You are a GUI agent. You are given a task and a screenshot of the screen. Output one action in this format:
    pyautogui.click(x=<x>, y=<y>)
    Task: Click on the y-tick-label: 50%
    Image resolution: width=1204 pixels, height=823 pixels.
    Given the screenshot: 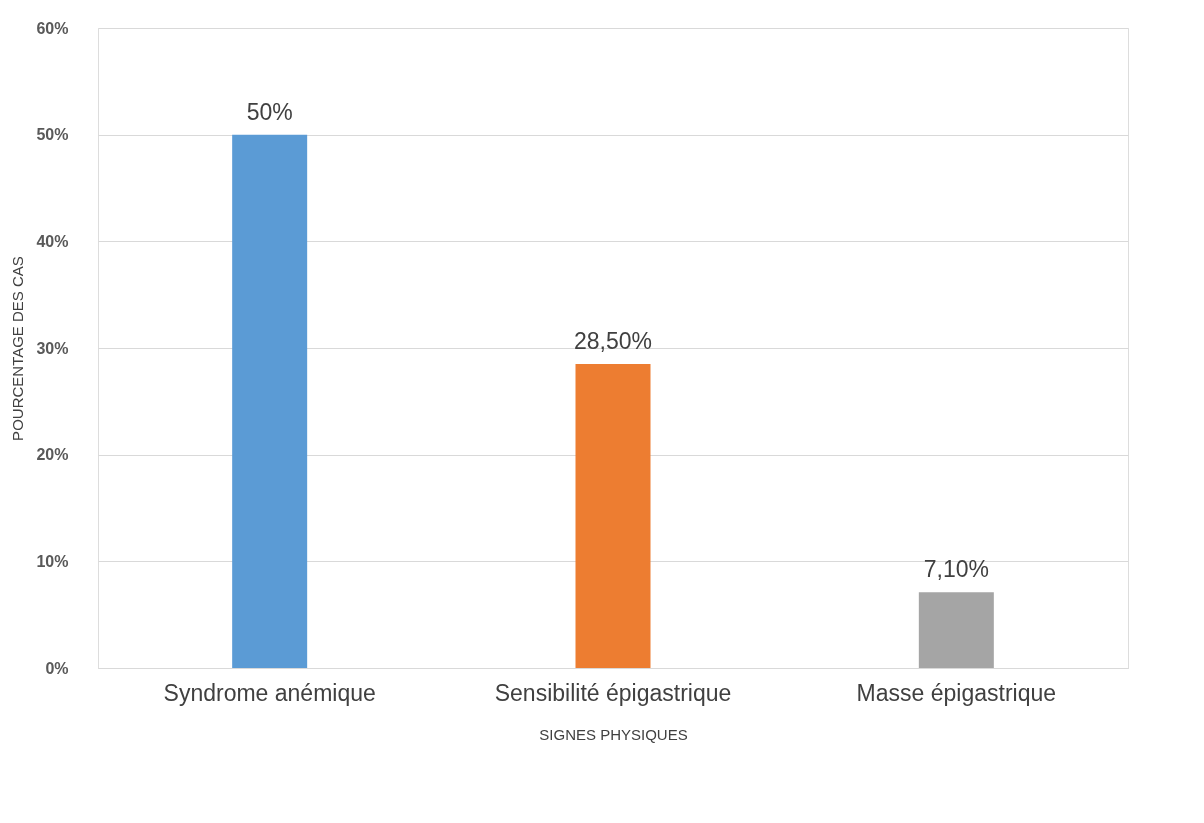 What is the action you would take?
    pyautogui.click(x=52, y=135)
    